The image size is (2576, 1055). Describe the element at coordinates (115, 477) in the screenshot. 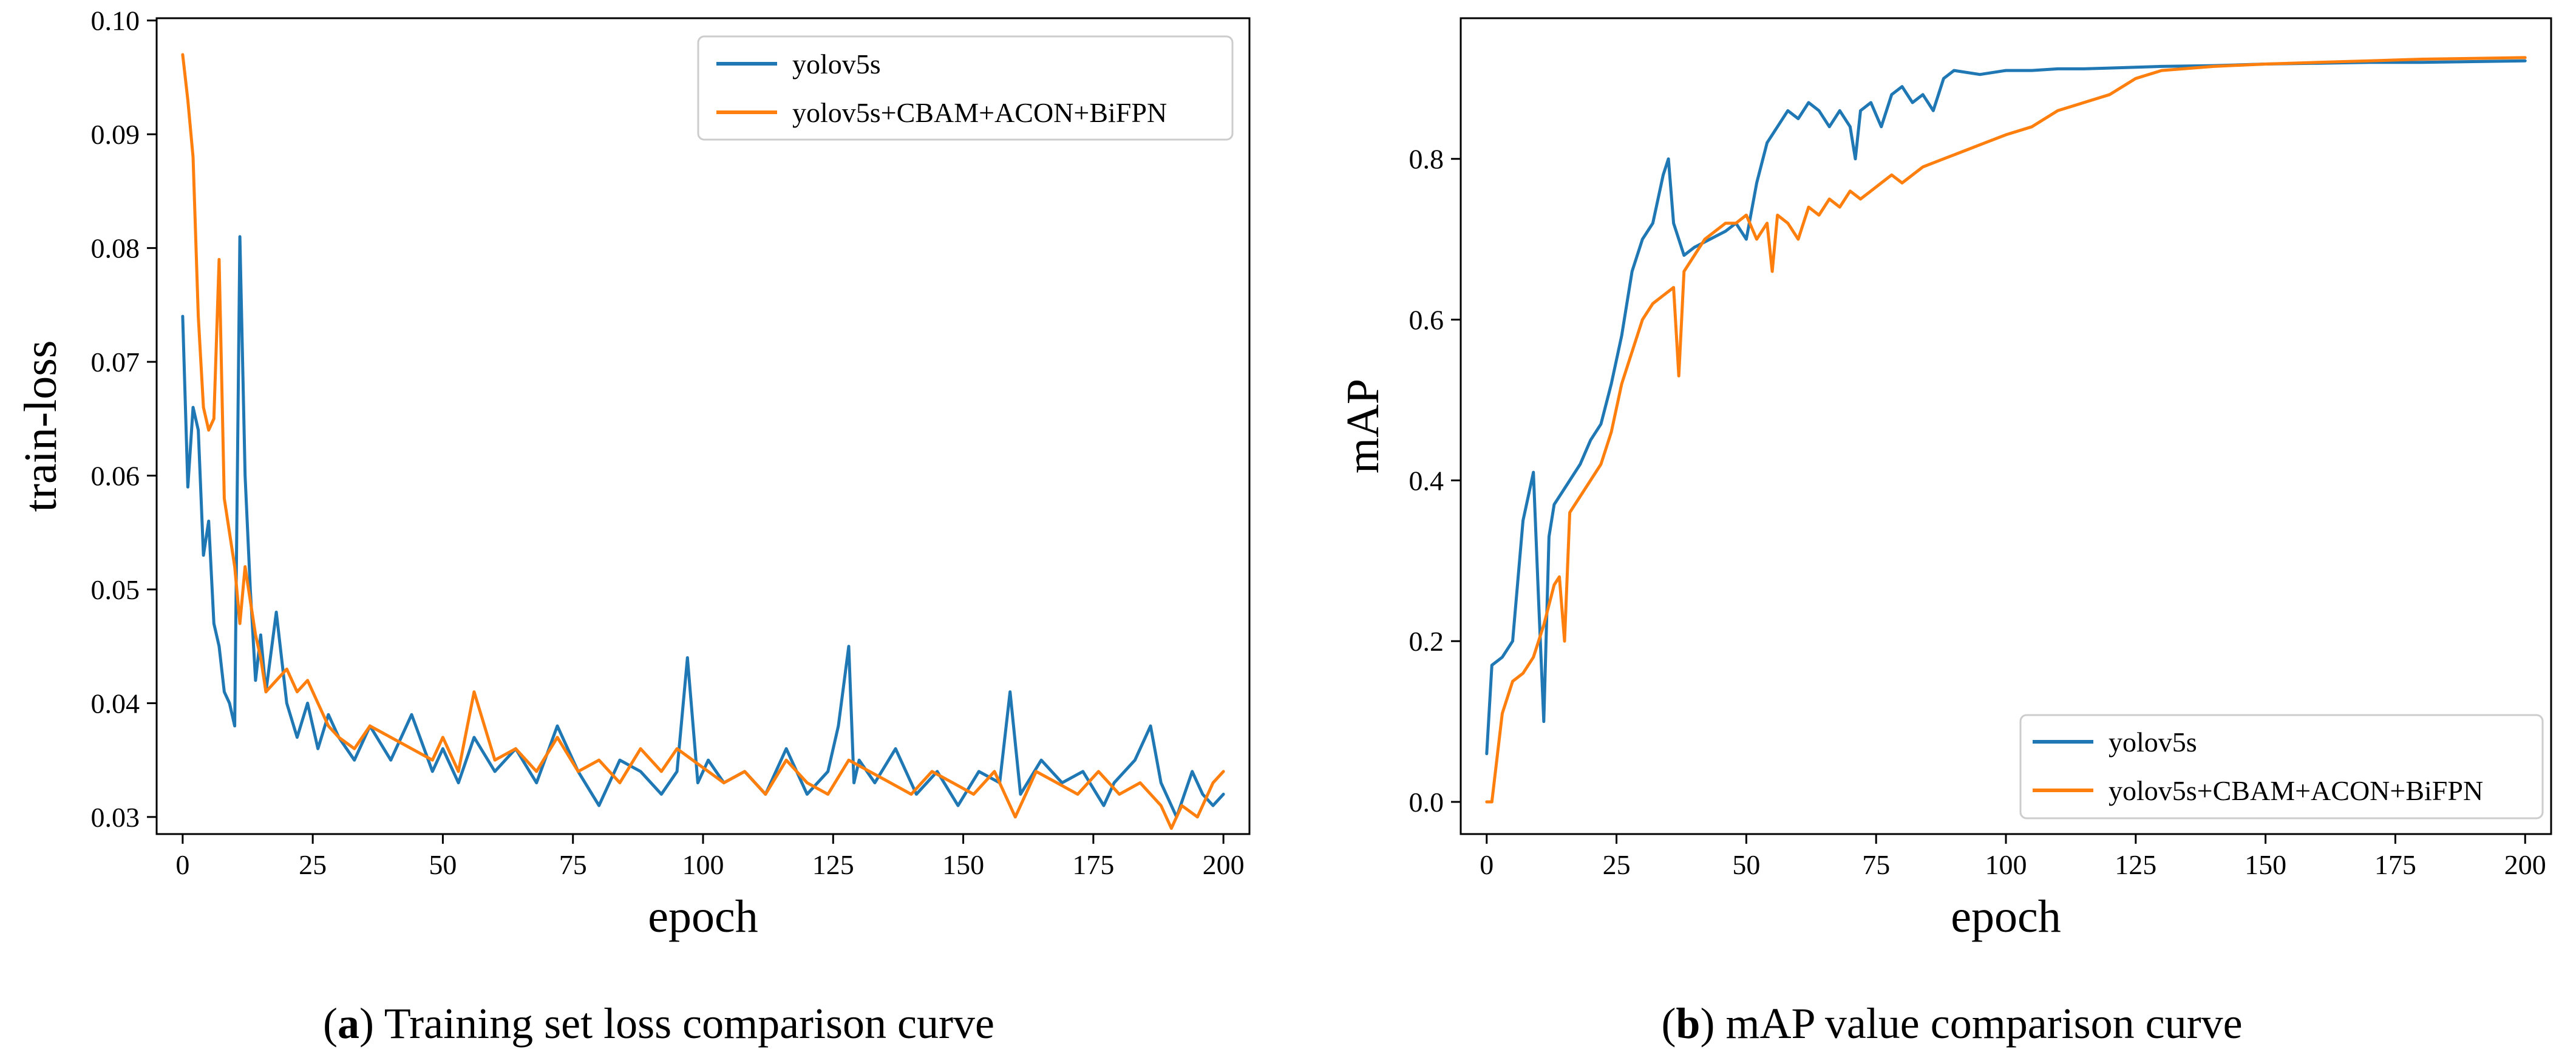

I see `y-tick-label: 0.06` at that location.